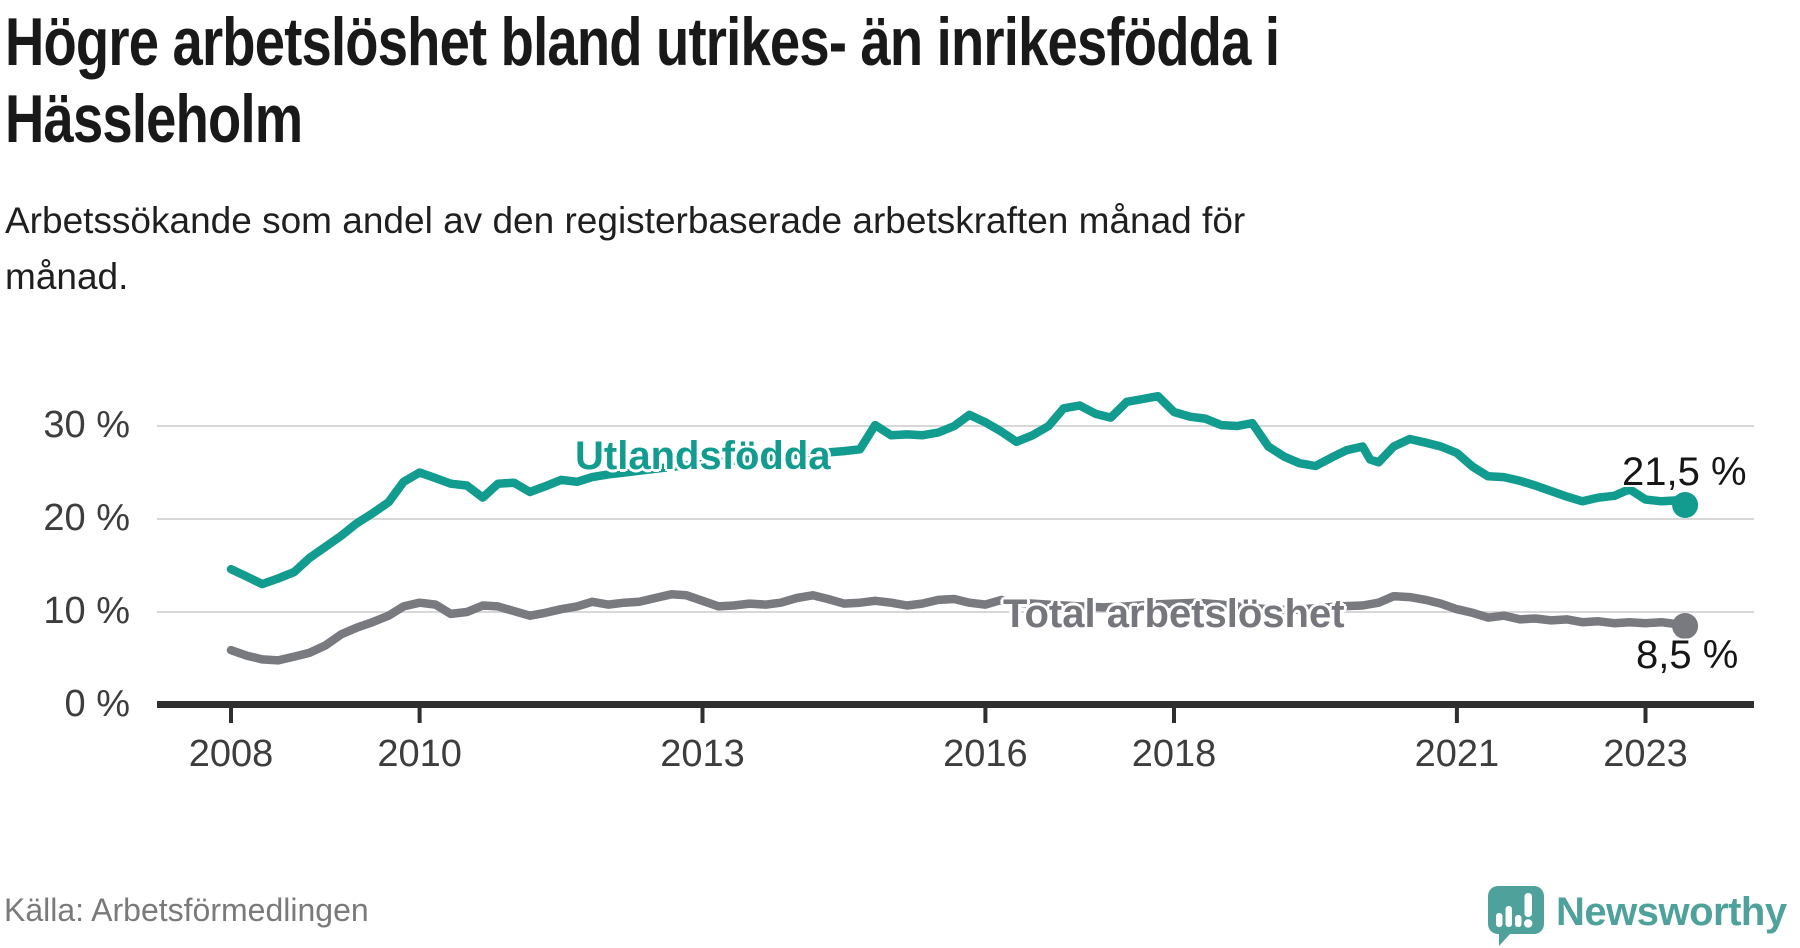  I want to click on endpoint-dot-utlandsfodda, so click(1685, 505).